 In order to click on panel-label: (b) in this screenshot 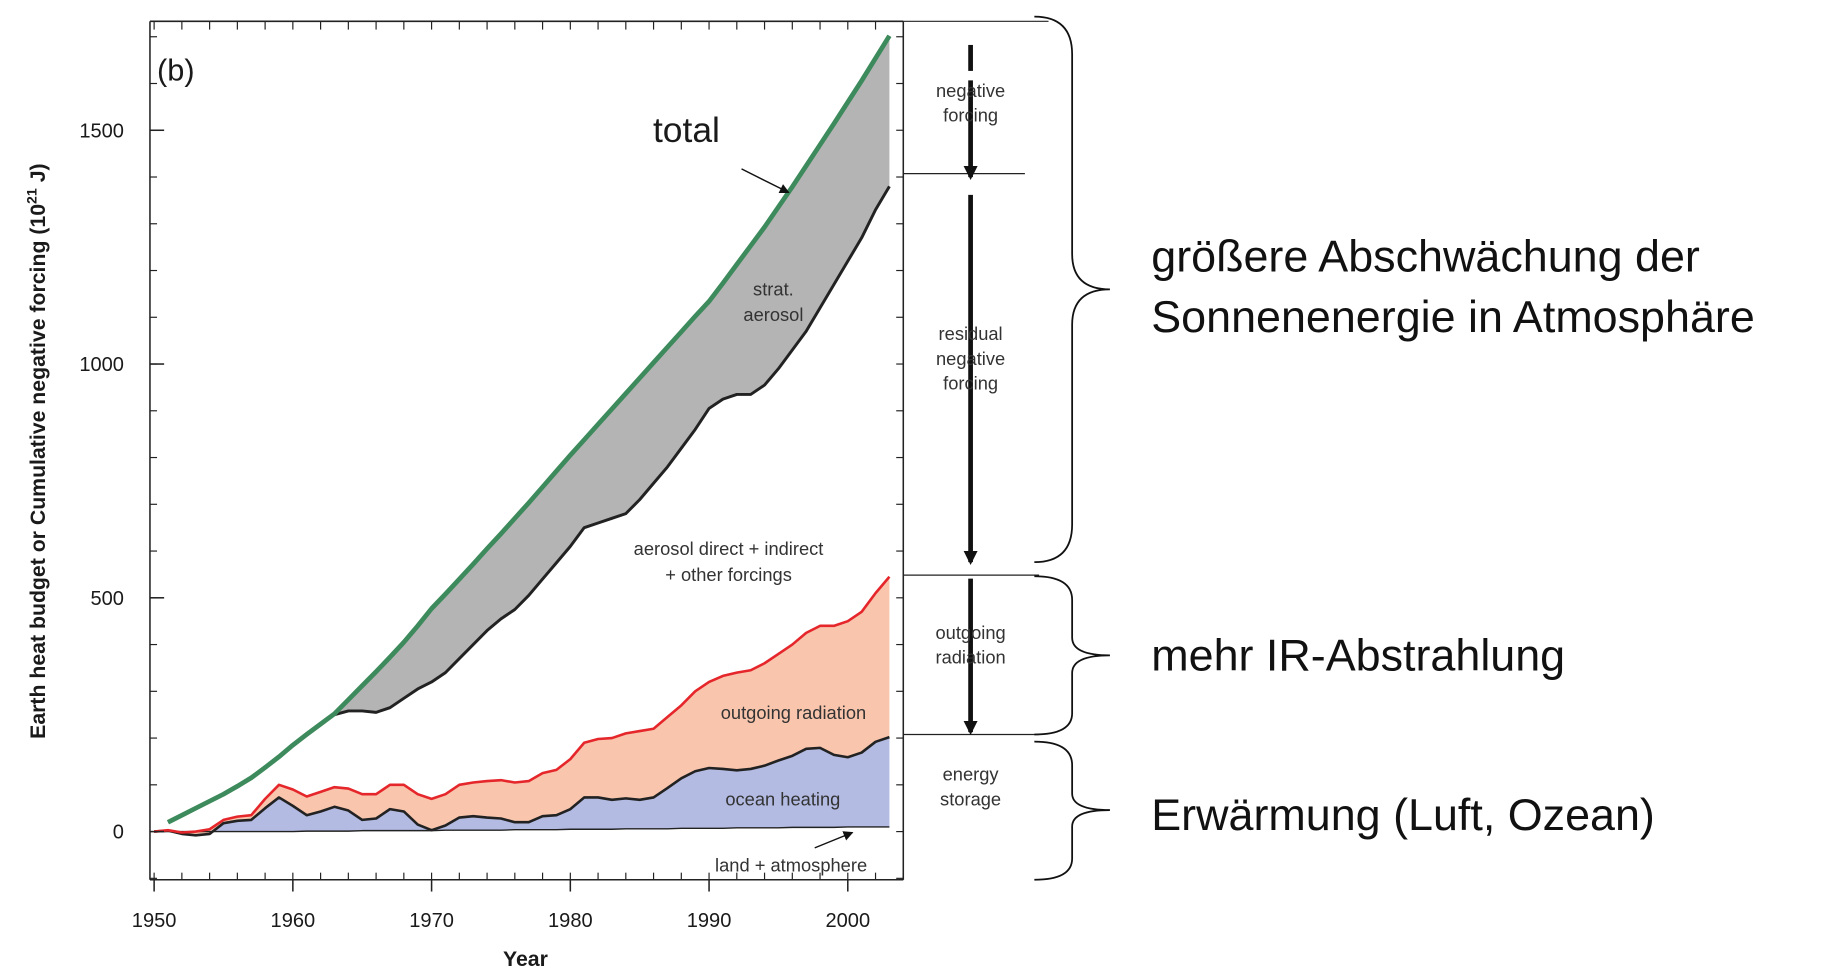, I will do `click(176, 69)`.